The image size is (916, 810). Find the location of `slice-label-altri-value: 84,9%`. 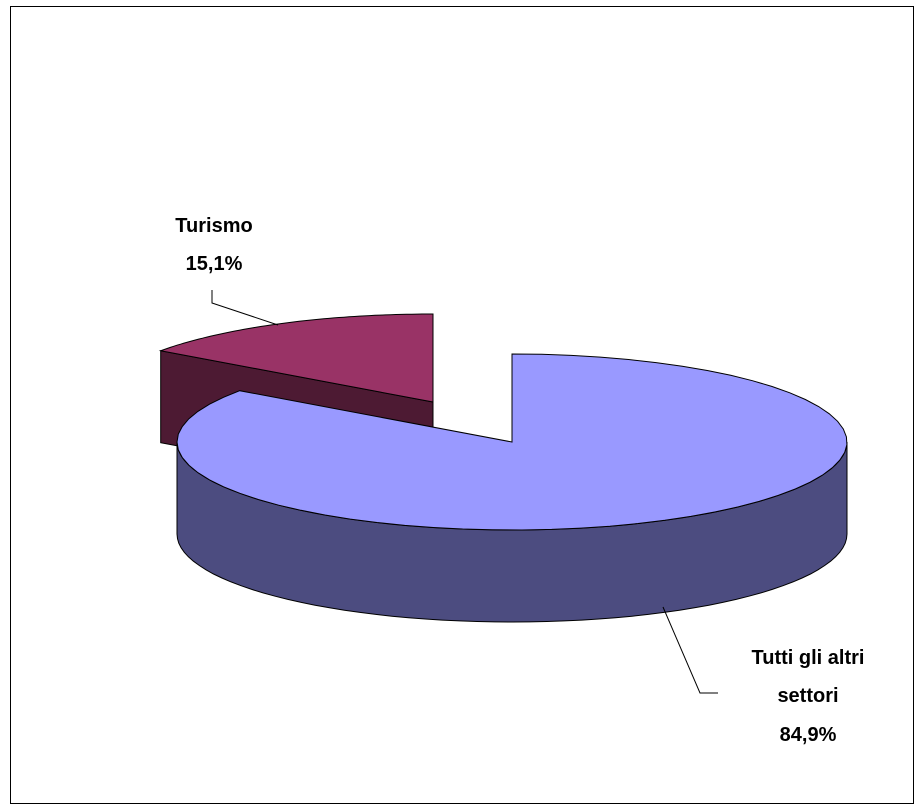

slice-label-altri-value: 84,9% is located at coordinates (808, 735).